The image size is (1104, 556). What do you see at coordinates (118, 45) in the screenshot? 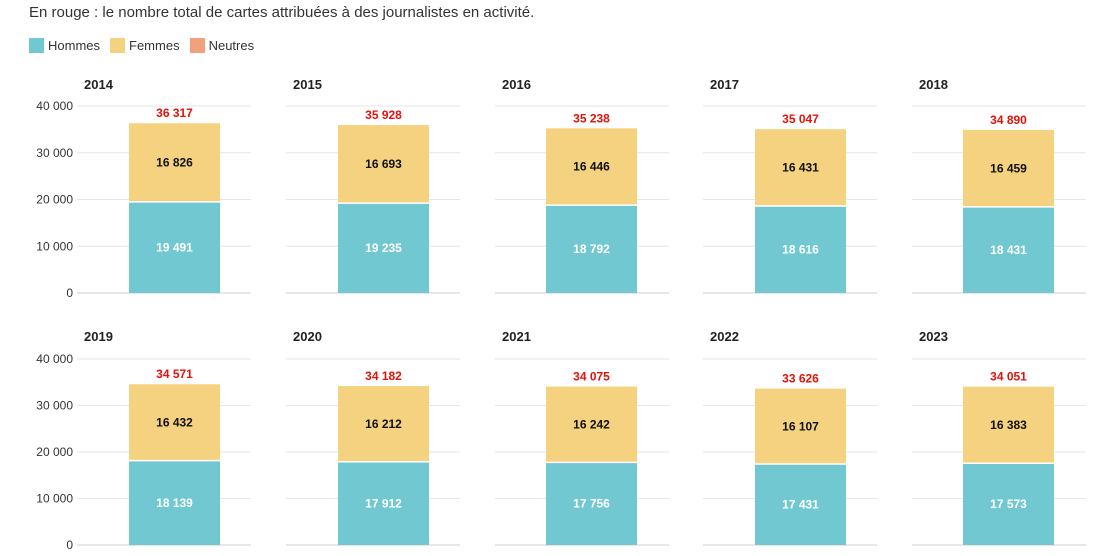
I see `legend-swatch-femmes` at bounding box center [118, 45].